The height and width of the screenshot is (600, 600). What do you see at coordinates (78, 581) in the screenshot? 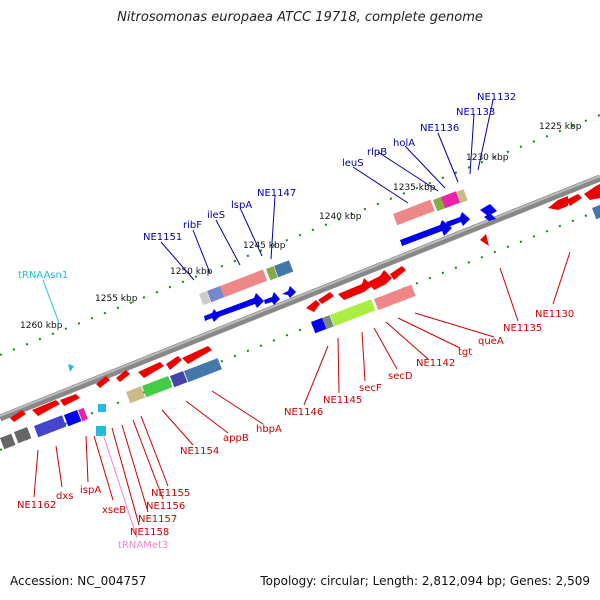
I see `accession-text: Accession: NC_004757` at bounding box center [78, 581].